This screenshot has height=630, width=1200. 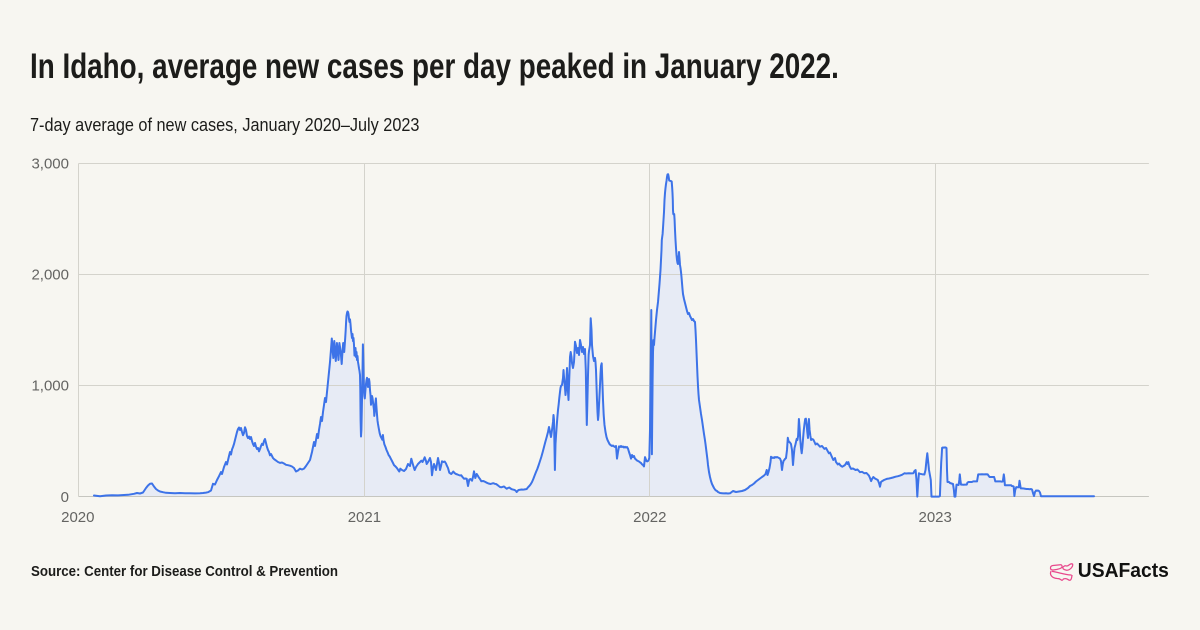 I want to click on svg-text: 1,000, so click(x=50, y=386).